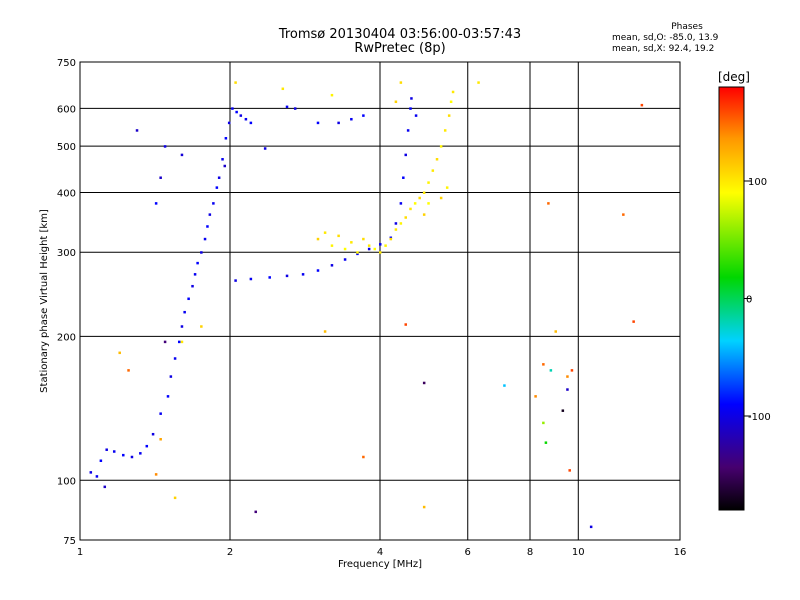 This screenshot has height=600, width=800. Describe the element at coordinates (663, 49) in the screenshot. I see `phases-mean-x: mean, sd,X: 92.4, 19.2` at that location.